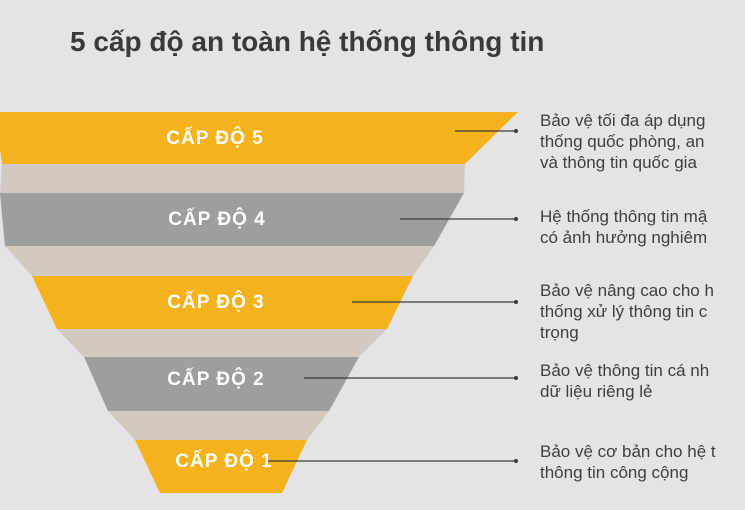 Image resolution: width=745 pixels, height=510 pixels. I want to click on level-2-bar: CẤP ĐỘ 2, so click(221, 384).